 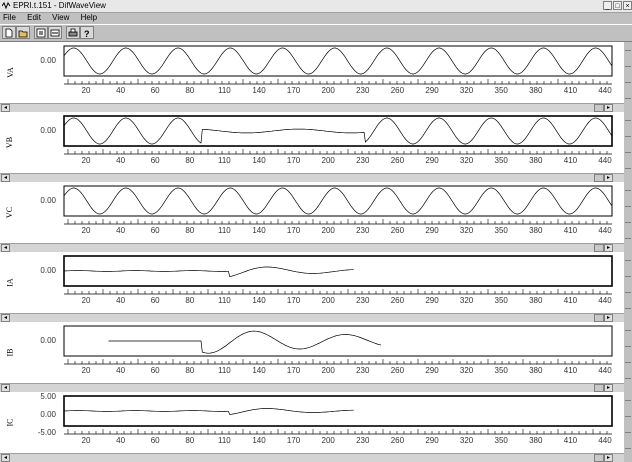 What do you see at coordinates (617, 5) in the screenshot?
I see `maximize-button: □` at bounding box center [617, 5].